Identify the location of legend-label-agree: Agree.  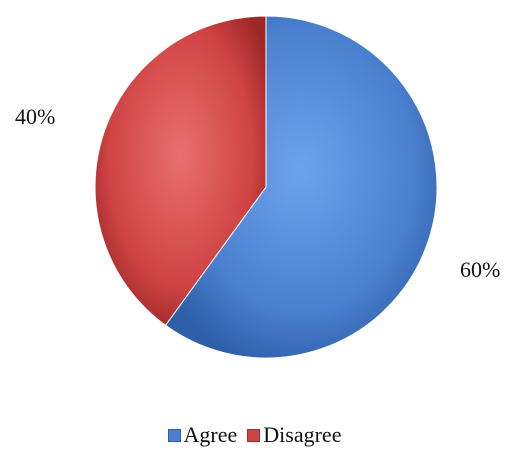
(210, 434).